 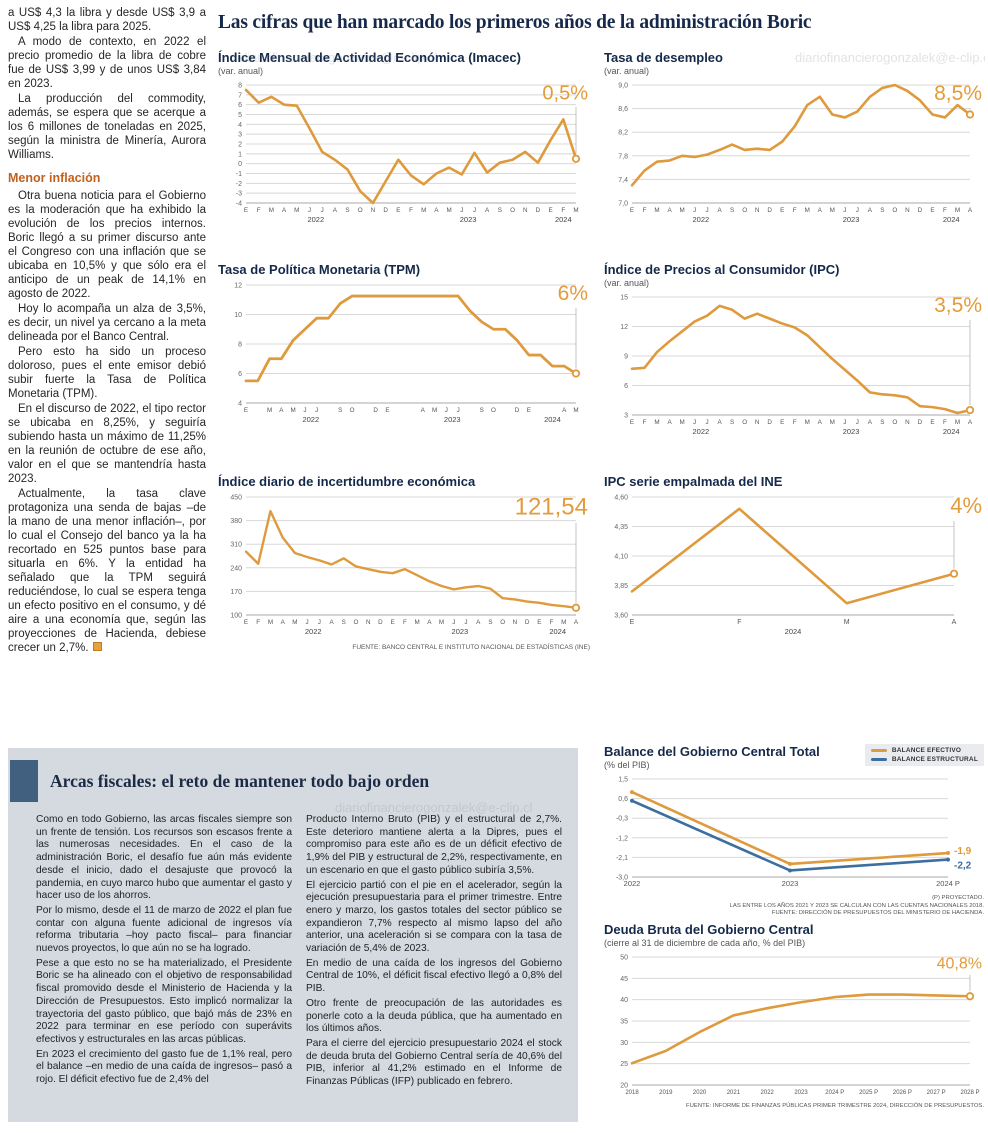 I want to click on svg-text: 3,5%, so click(x=958, y=305).